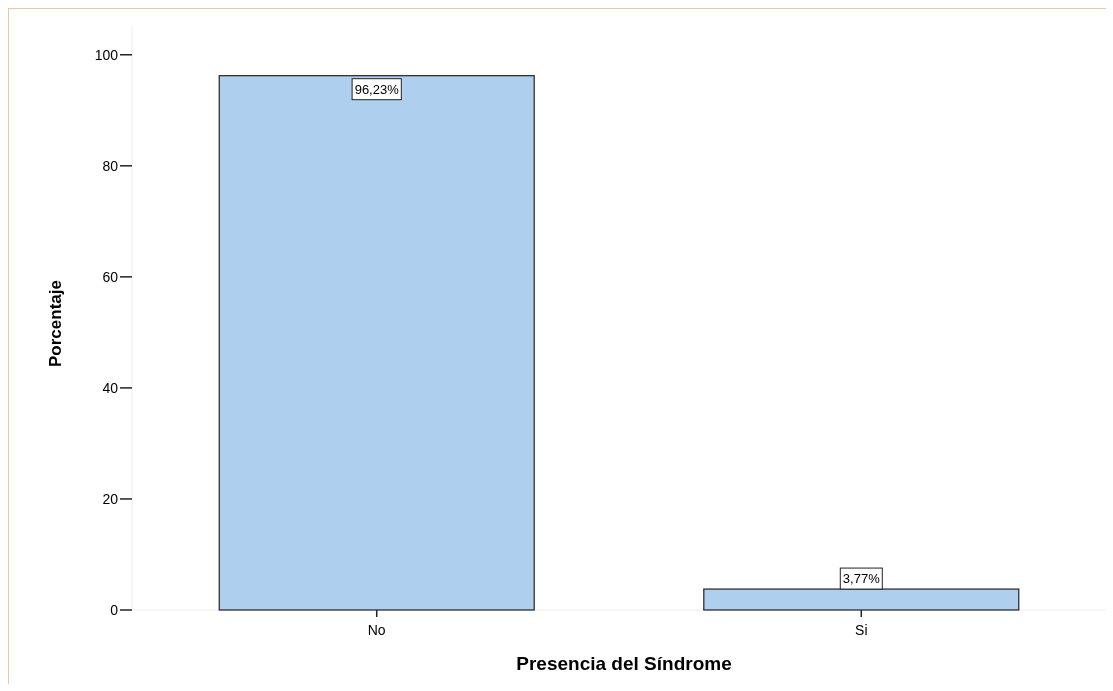  What do you see at coordinates (110, 498) in the screenshot?
I see `y-tick-label: 20` at bounding box center [110, 498].